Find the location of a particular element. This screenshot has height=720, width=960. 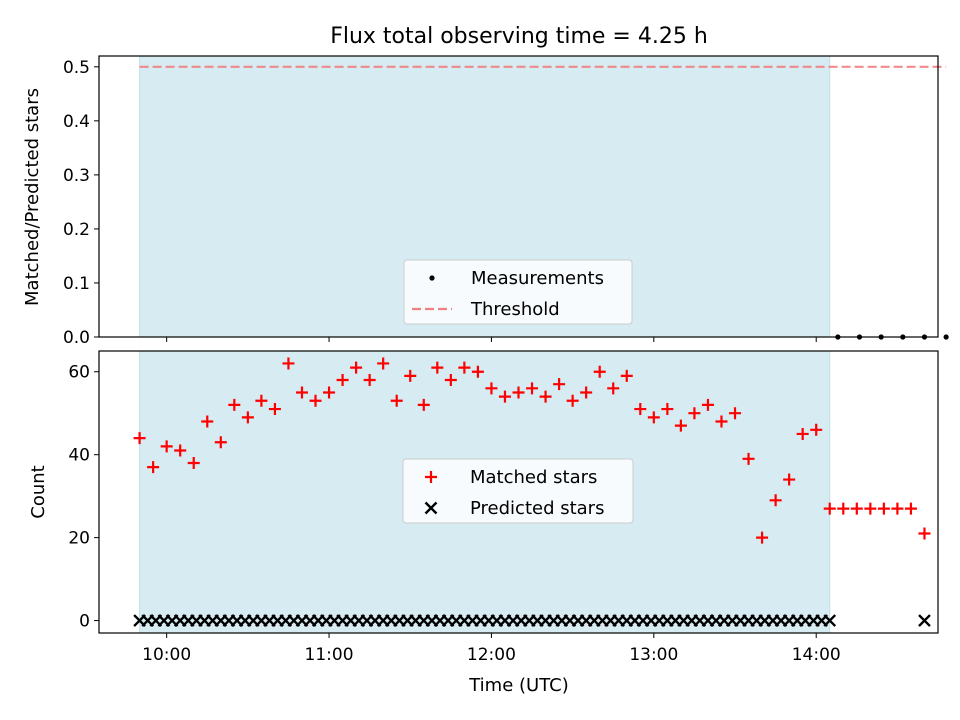

ratio-y-tick-label: 0.0 is located at coordinates (76, 338).